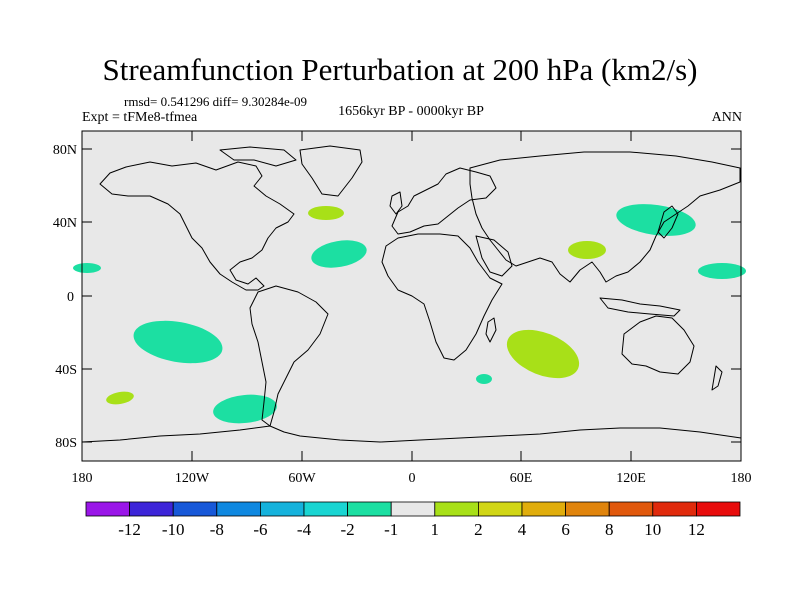  What do you see at coordinates (543, 354) in the screenshot?
I see `anomaly-southwest-indian` at bounding box center [543, 354].